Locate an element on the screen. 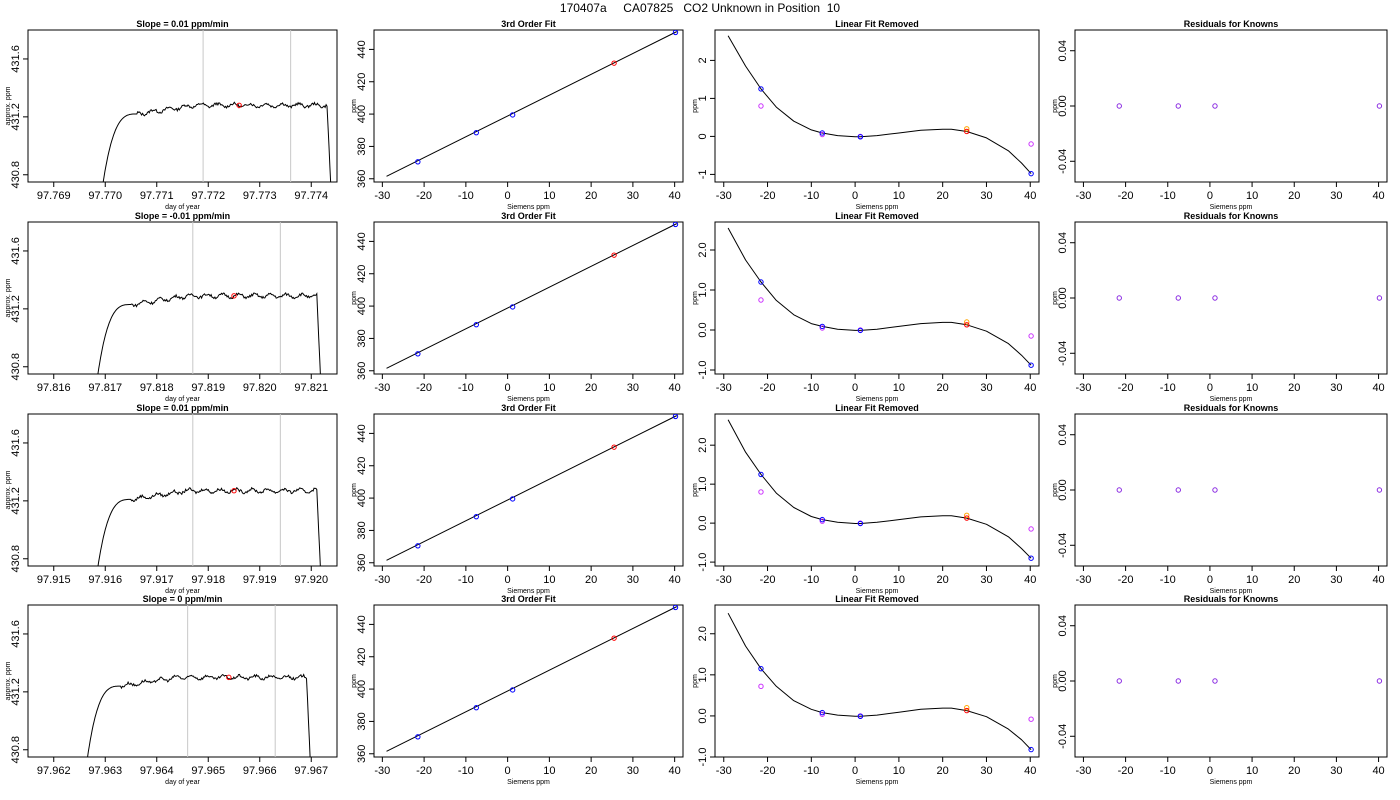 This screenshot has width=1400, height=800. fit-line is located at coordinates (531, 488).